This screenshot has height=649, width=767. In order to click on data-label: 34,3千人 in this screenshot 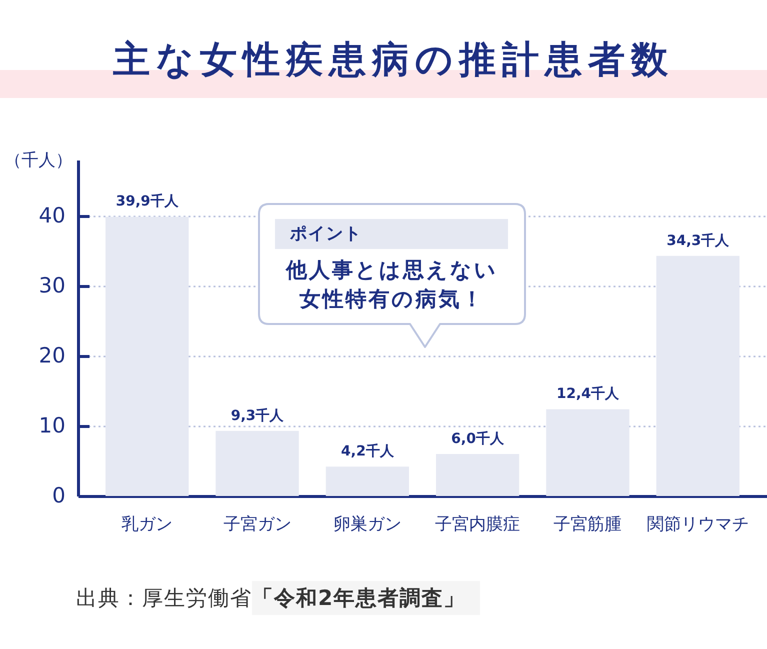, I will do `click(698, 240)`.